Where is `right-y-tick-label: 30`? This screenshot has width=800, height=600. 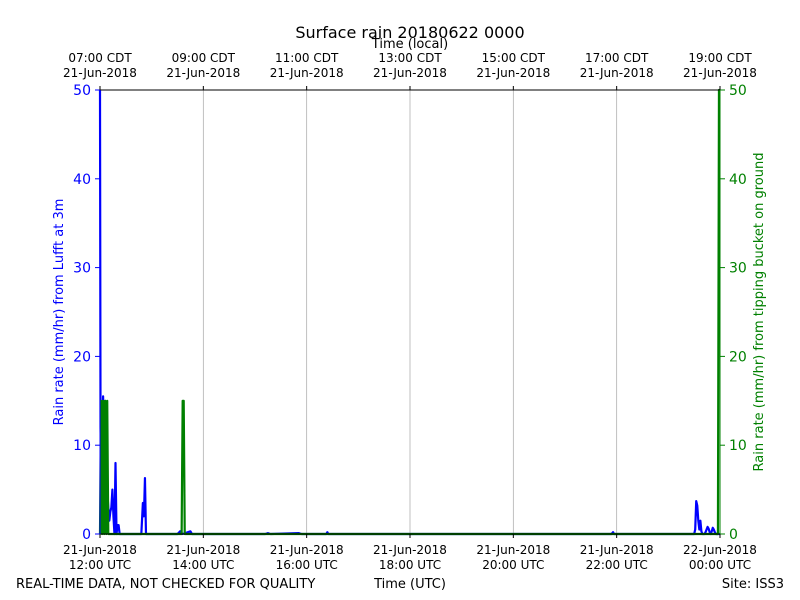 right-y-tick-label: 30 is located at coordinates (738, 269).